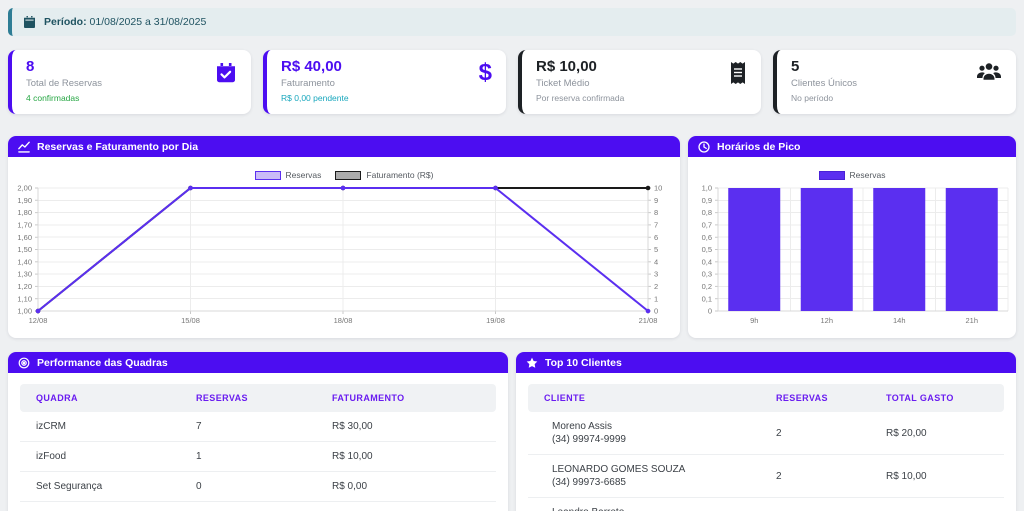 This screenshot has width=1024, height=511. I want to click on svg-text: 12h, so click(826, 320).